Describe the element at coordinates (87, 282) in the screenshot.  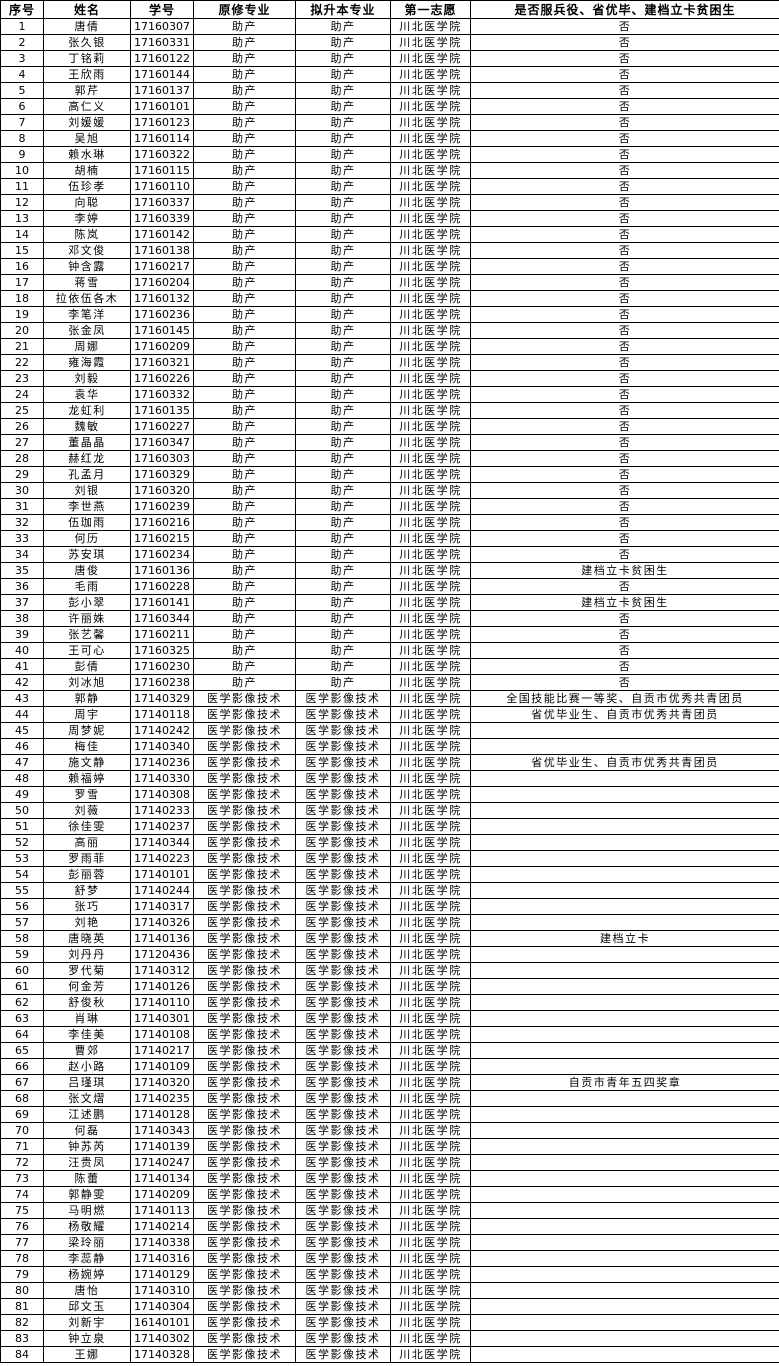
I see `cell-name: 蒋雪` at that location.